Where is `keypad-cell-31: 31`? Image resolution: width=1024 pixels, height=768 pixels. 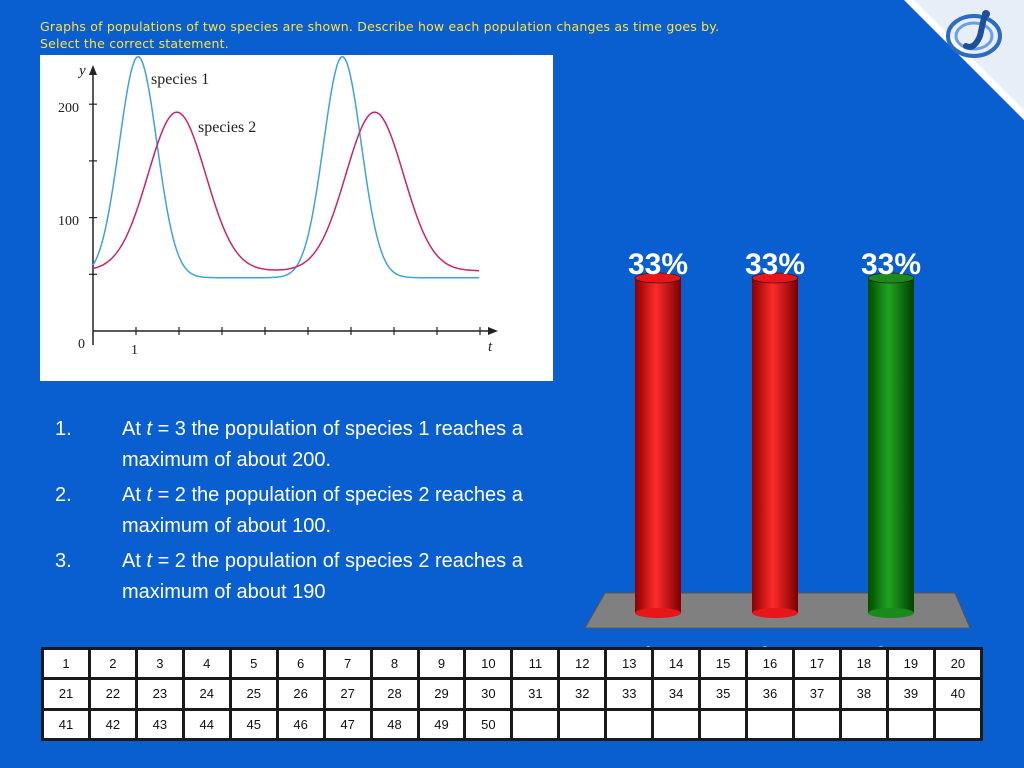 keypad-cell-31: 31 is located at coordinates (535, 694).